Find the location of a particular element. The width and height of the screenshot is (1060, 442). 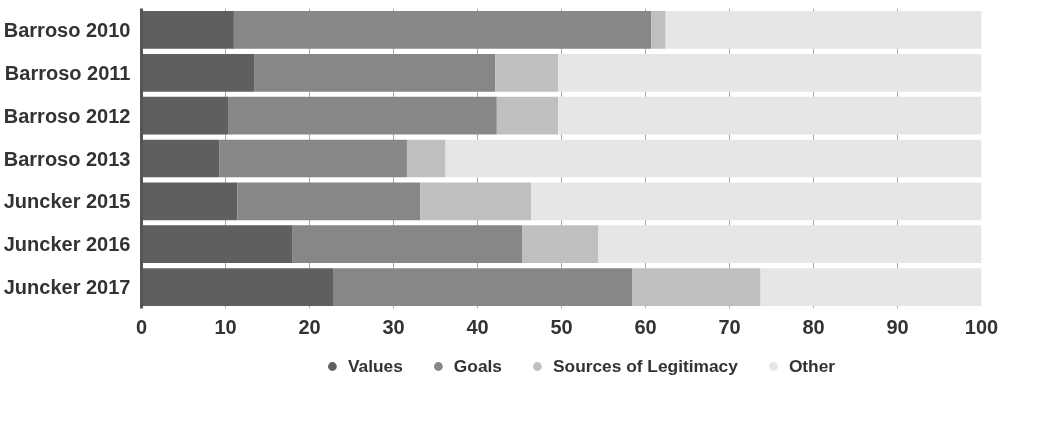

x-tick-label: 90 is located at coordinates (897, 326).